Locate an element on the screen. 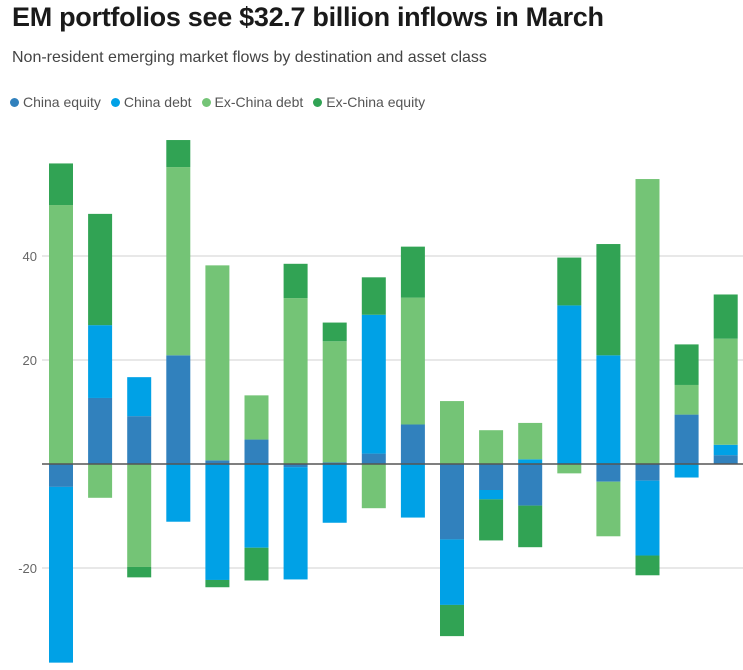 The height and width of the screenshot is (670, 743). y-tick-label: 40 is located at coordinates (30, 256).